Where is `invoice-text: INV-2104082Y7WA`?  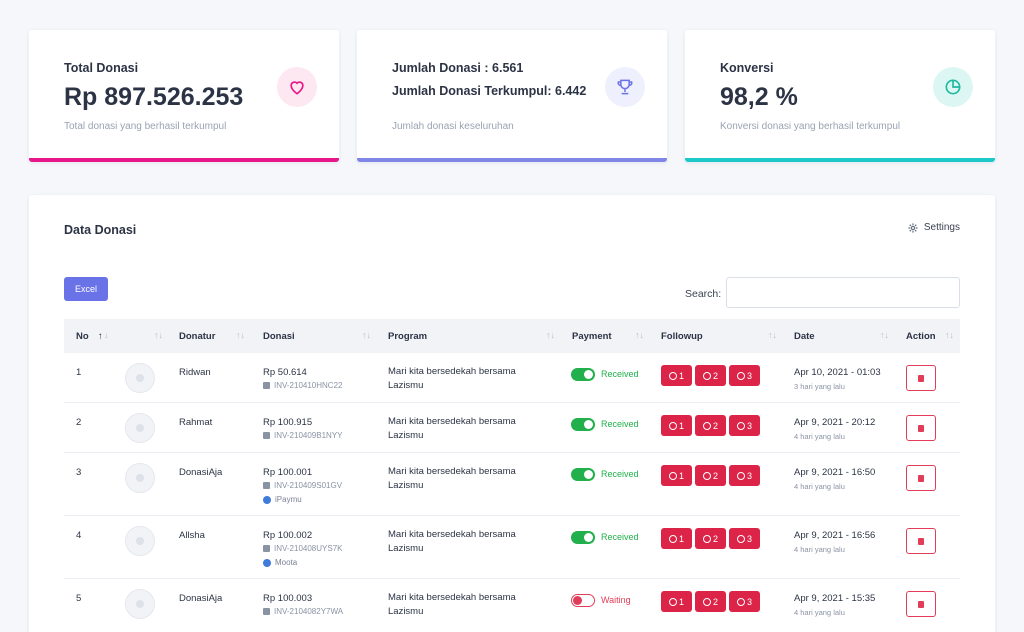
invoice-text: INV-2104082Y7WA is located at coordinates (309, 611).